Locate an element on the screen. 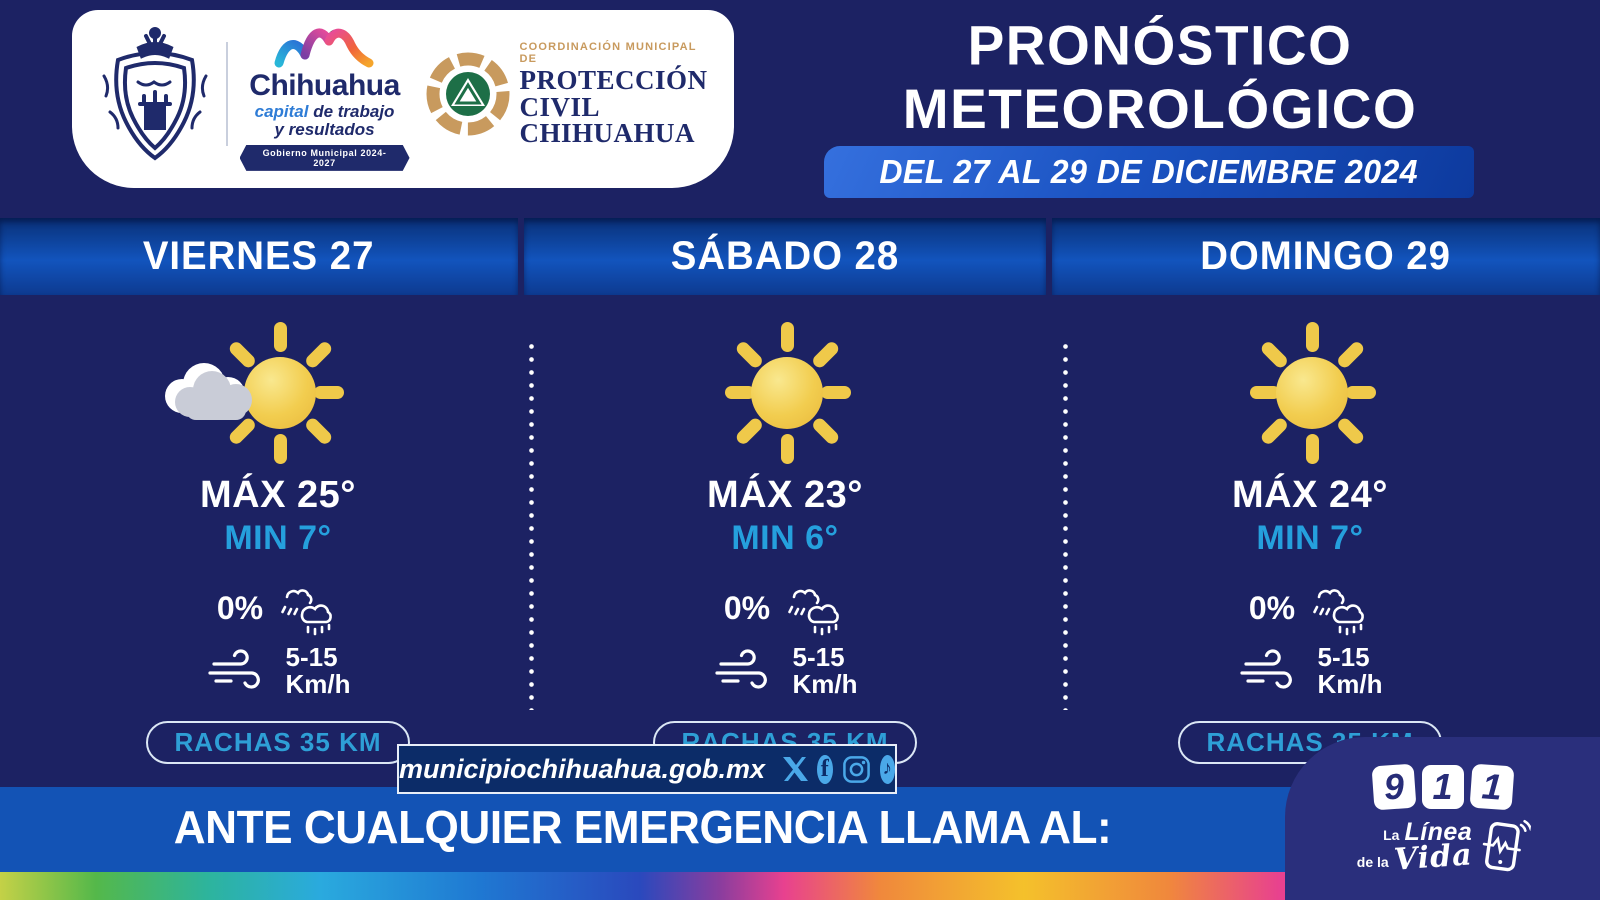 The height and width of the screenshot is (900, 1600). emergency-911-panel: 9 1 1 La Línea de la Vida is located at coordinates (1442, 818).